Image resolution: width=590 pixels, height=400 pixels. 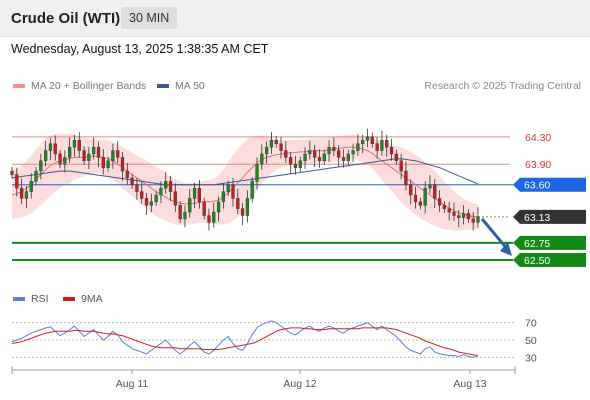 What do you see at coordinates (66, 18) in the screenshot?
I see `instrument-title: Crude Oil (WTI)` at bounding box center [66, 18].